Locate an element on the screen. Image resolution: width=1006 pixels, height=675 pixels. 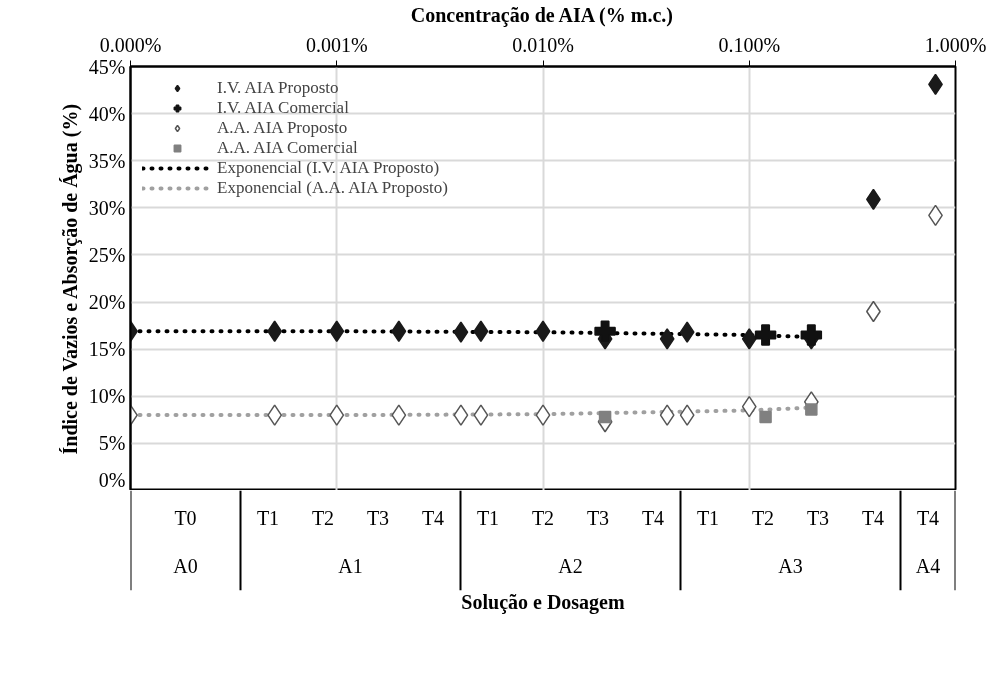
category-label: A2 is located at coordinates (570, 565).